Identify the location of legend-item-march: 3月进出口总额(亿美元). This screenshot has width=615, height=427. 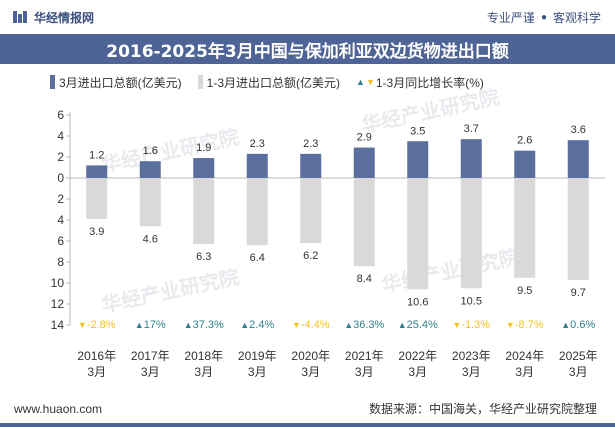
(116, 82).